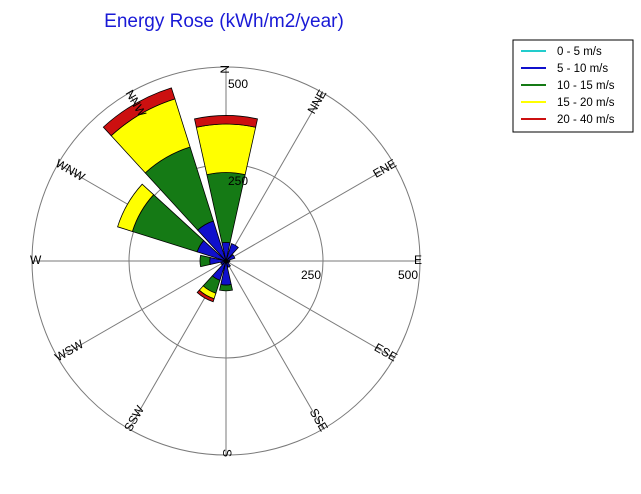 The height and width of the screenshot is (494, 641). What do you see at coordinates (274, 177) in the screenshot?
I see `spoke-nne` at bounding box center [274, 177].